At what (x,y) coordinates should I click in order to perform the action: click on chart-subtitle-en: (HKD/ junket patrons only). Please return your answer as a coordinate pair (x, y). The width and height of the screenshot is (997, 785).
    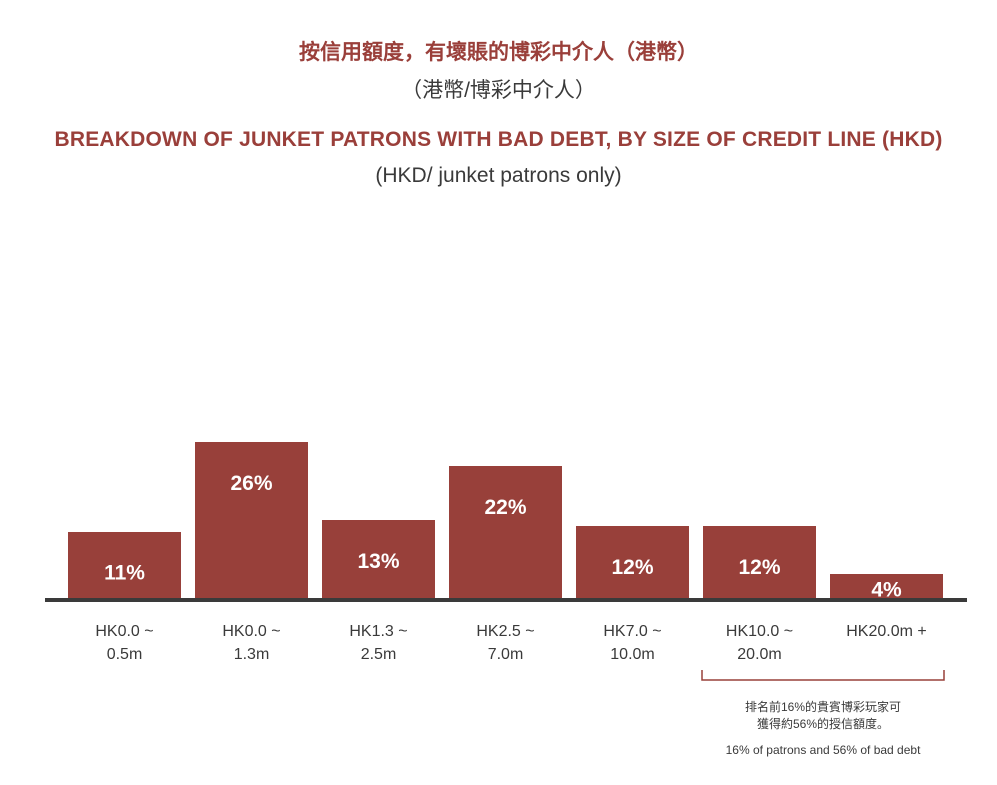
    Looking at the image, I should click on (498, 175).